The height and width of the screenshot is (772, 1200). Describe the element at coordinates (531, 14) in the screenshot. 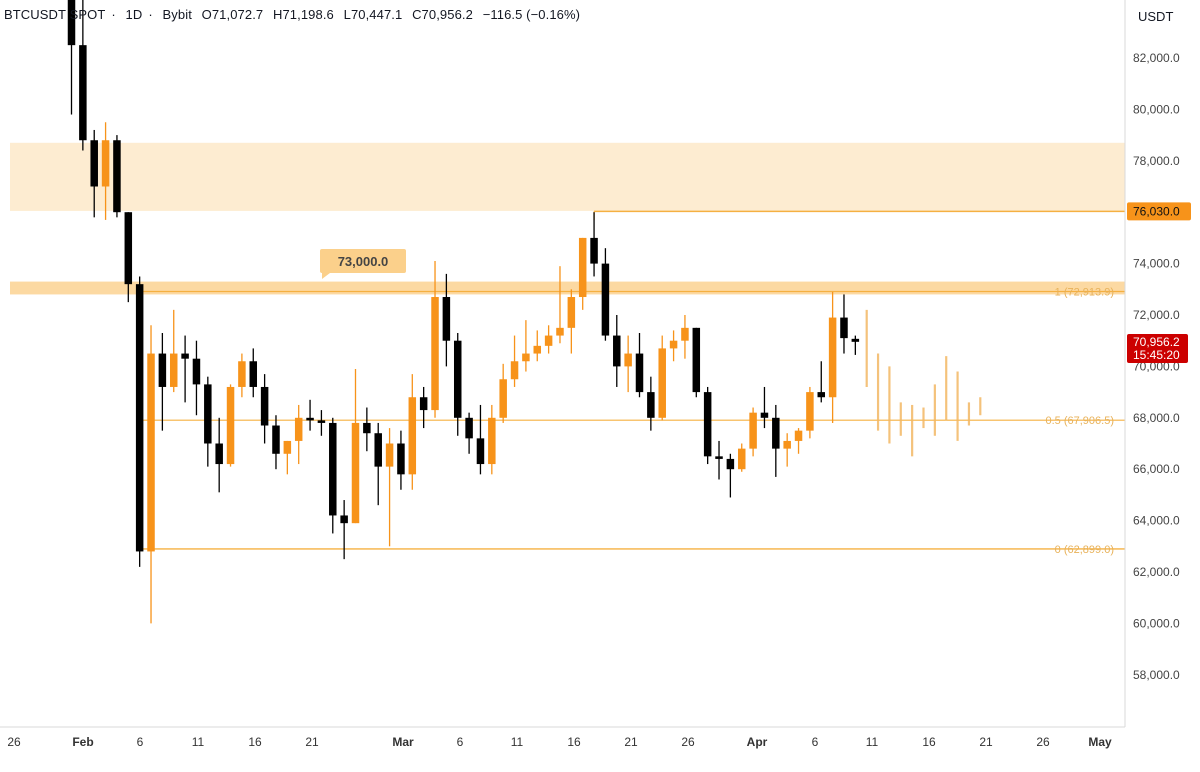

I see `price-change: −116.5 (−0.16%)` at that location.